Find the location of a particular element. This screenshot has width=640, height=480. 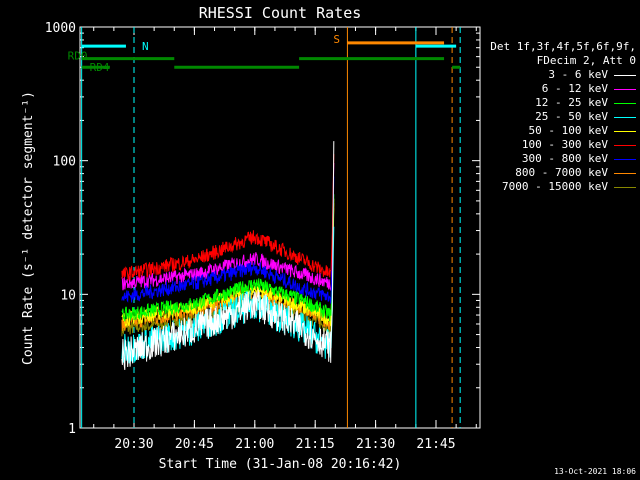

y-tick-label: 1 is located at coordinates (72, 429).